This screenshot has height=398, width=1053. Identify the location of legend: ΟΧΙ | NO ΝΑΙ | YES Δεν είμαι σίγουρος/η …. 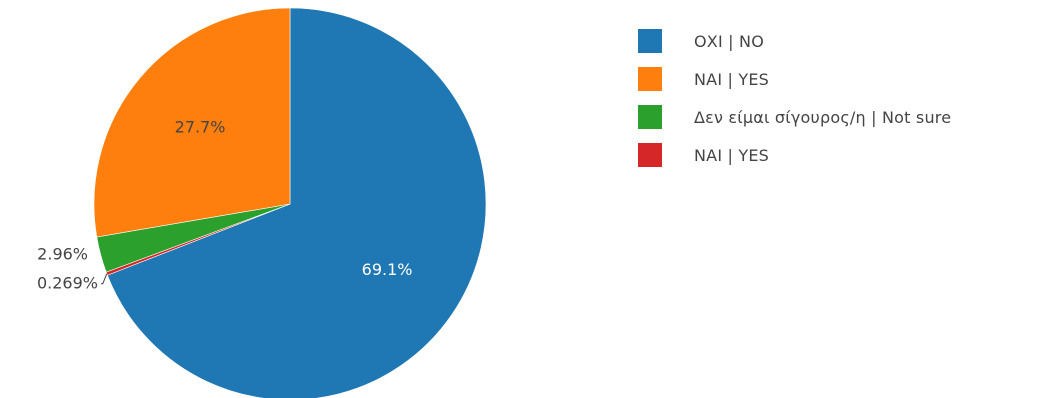
(843, 98).